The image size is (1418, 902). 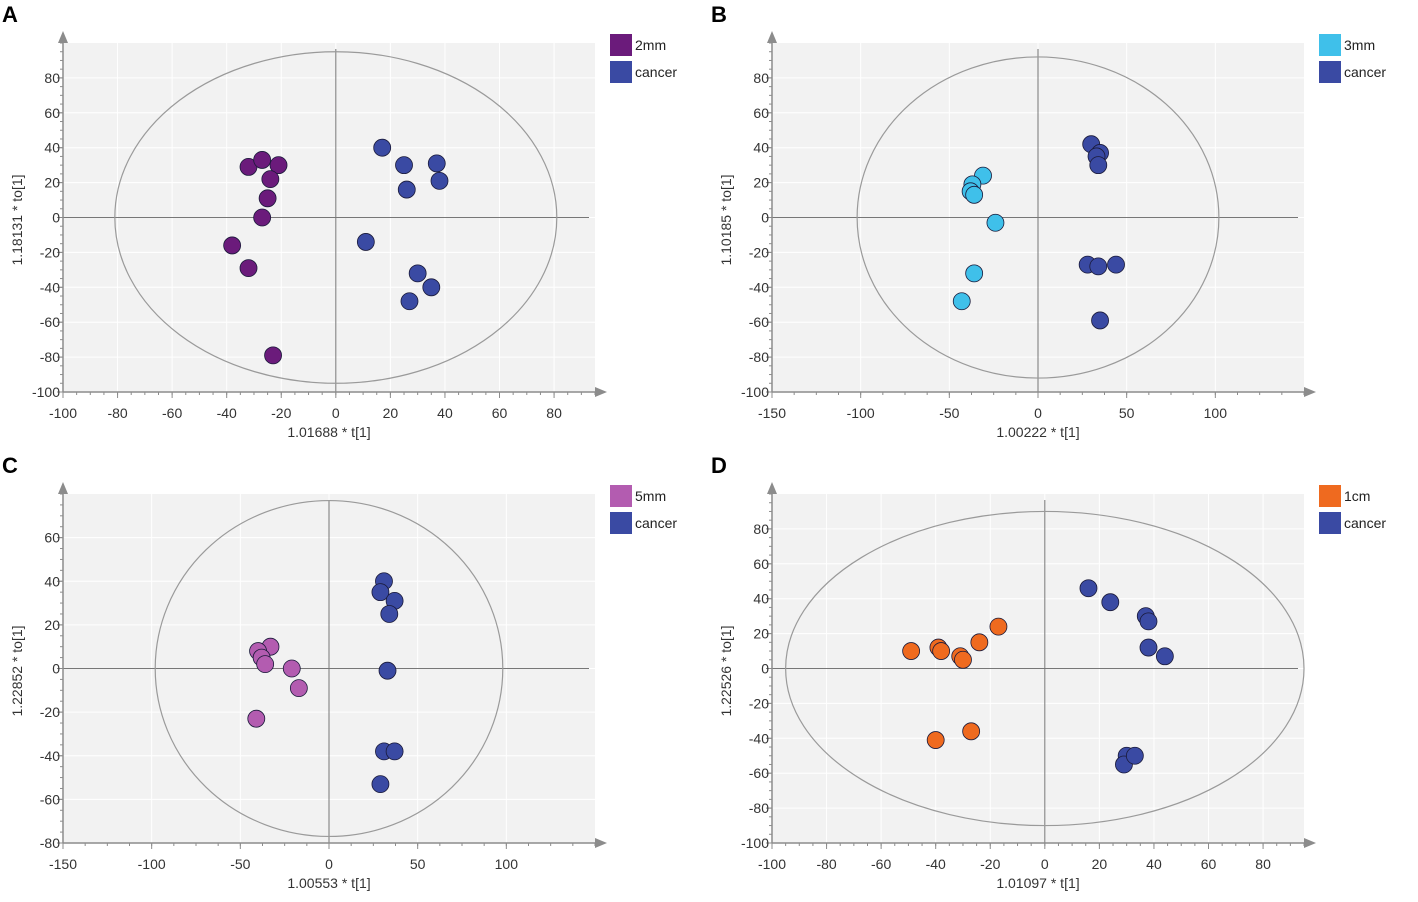 I want to click on legend-item: 1cm, so click(x=1352, y=496).